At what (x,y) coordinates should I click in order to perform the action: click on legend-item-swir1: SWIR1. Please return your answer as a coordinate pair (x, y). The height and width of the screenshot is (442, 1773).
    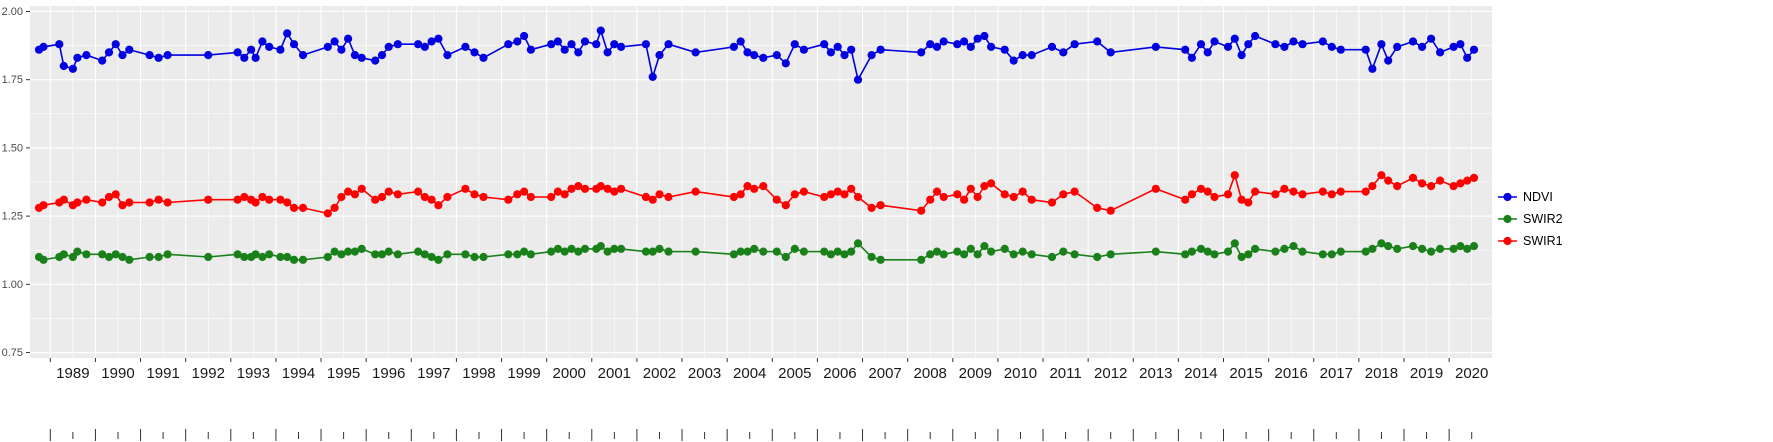
    Looking at the image, I should click on (1530, 241).